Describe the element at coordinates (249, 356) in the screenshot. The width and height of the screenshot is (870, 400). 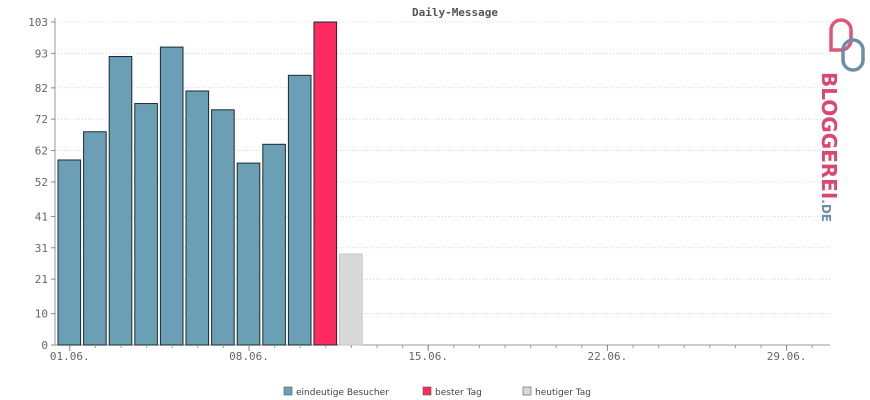
I see `x-tick-label: 08.06.` at that location.